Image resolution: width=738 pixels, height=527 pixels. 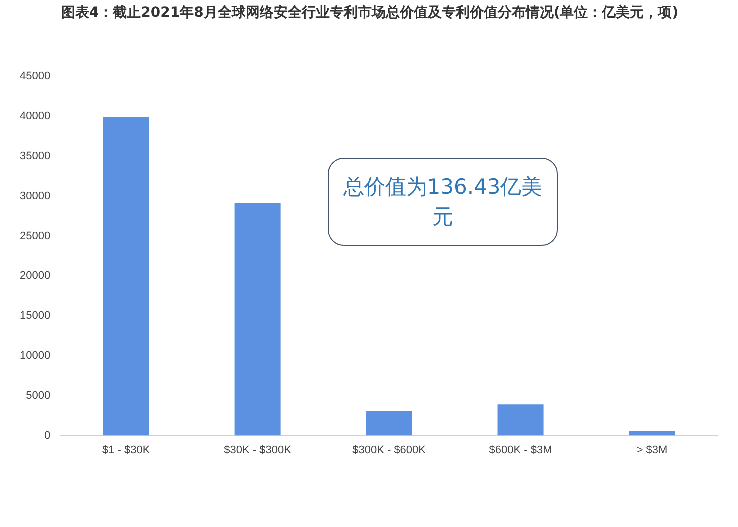 I want to click on y-tick-label: 45000, so click(x=35, y=76).